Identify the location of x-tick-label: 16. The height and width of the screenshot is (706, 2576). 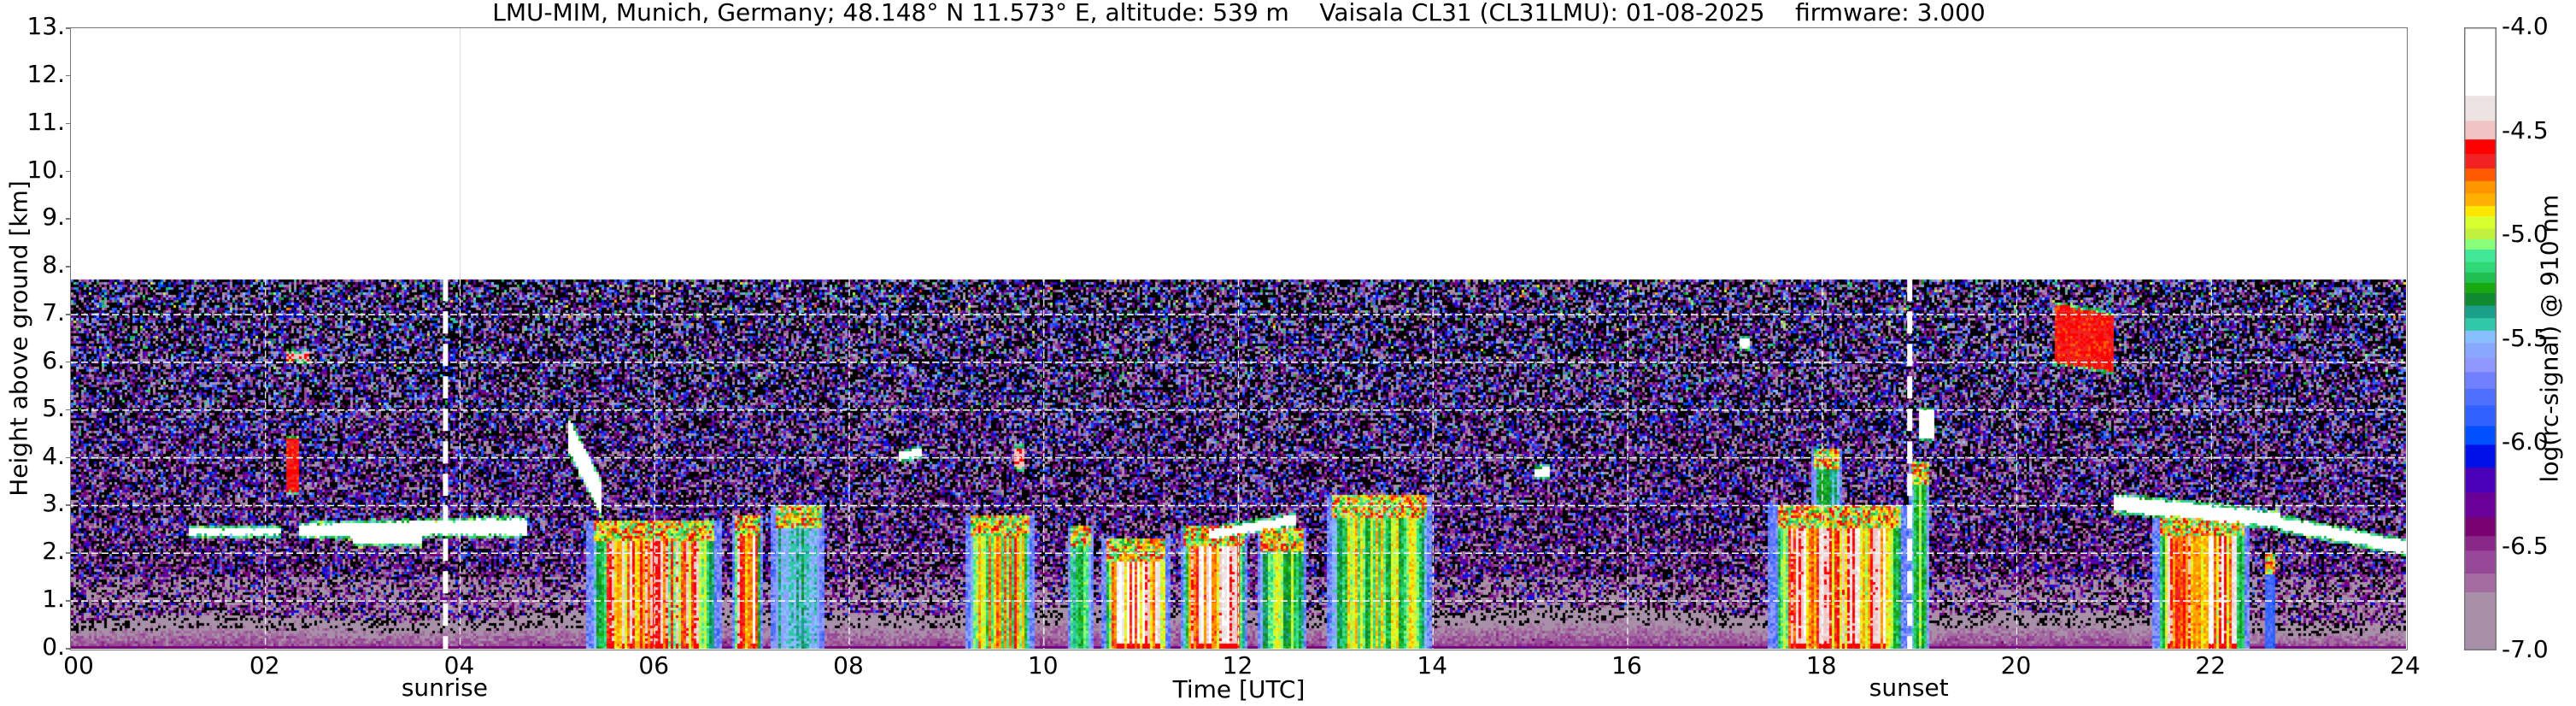
(1626, 665).